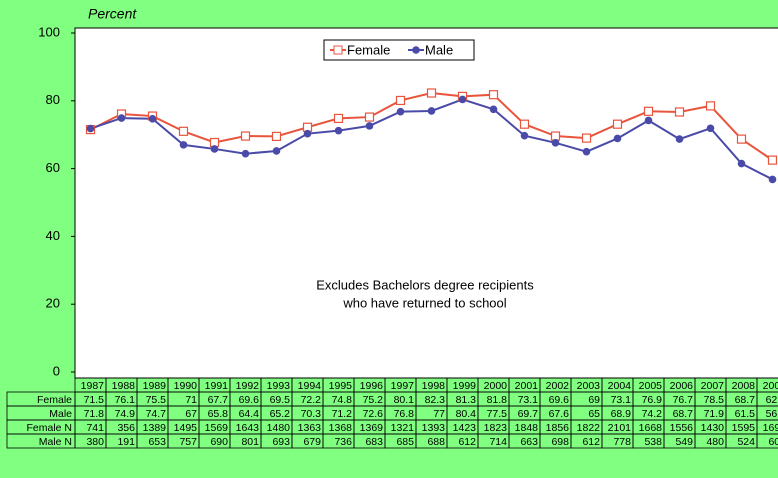 This screenshot has width=778, height=478. What do you see at coordinates (558, 428) in the screenshot?
I see `table-value: 1856` at bounding box center [558, 428].